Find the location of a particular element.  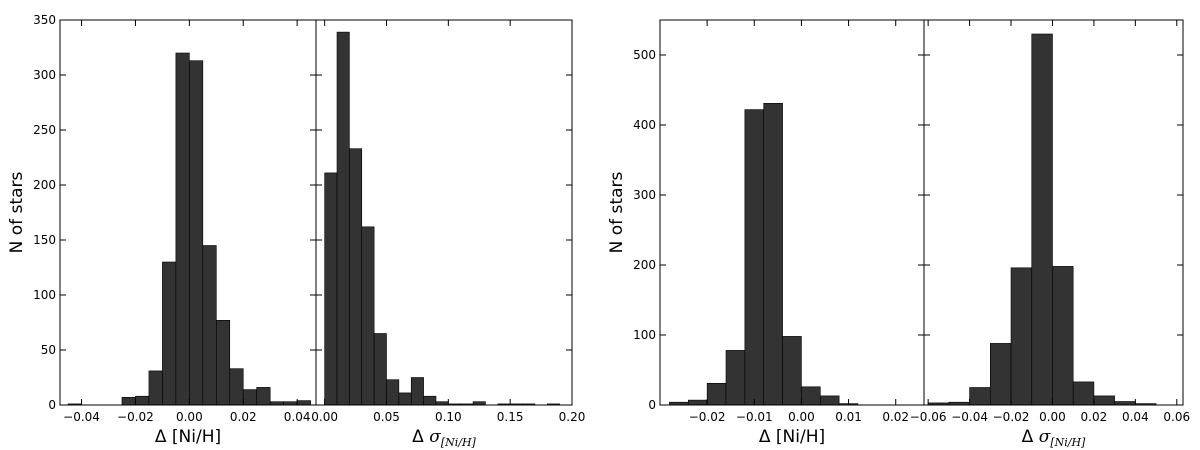

x-tick-label: 0.20 is located at coordinates (572, 417).